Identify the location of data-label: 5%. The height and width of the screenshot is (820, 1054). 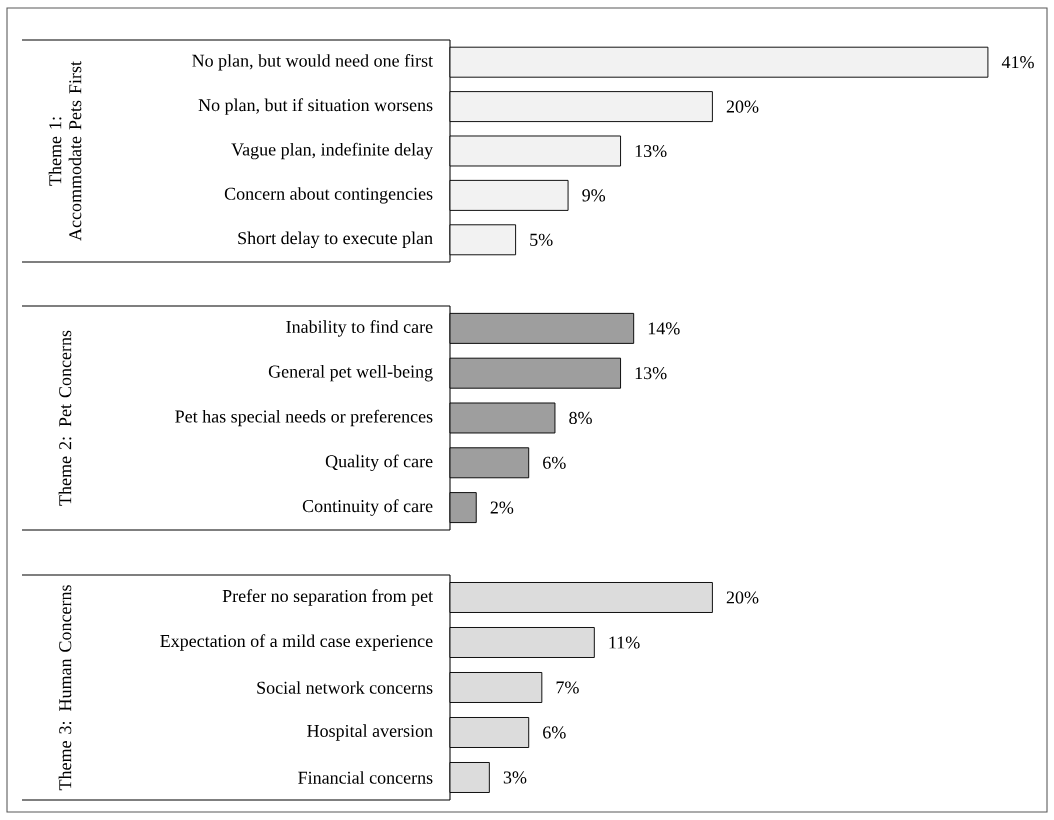
(541, 239).